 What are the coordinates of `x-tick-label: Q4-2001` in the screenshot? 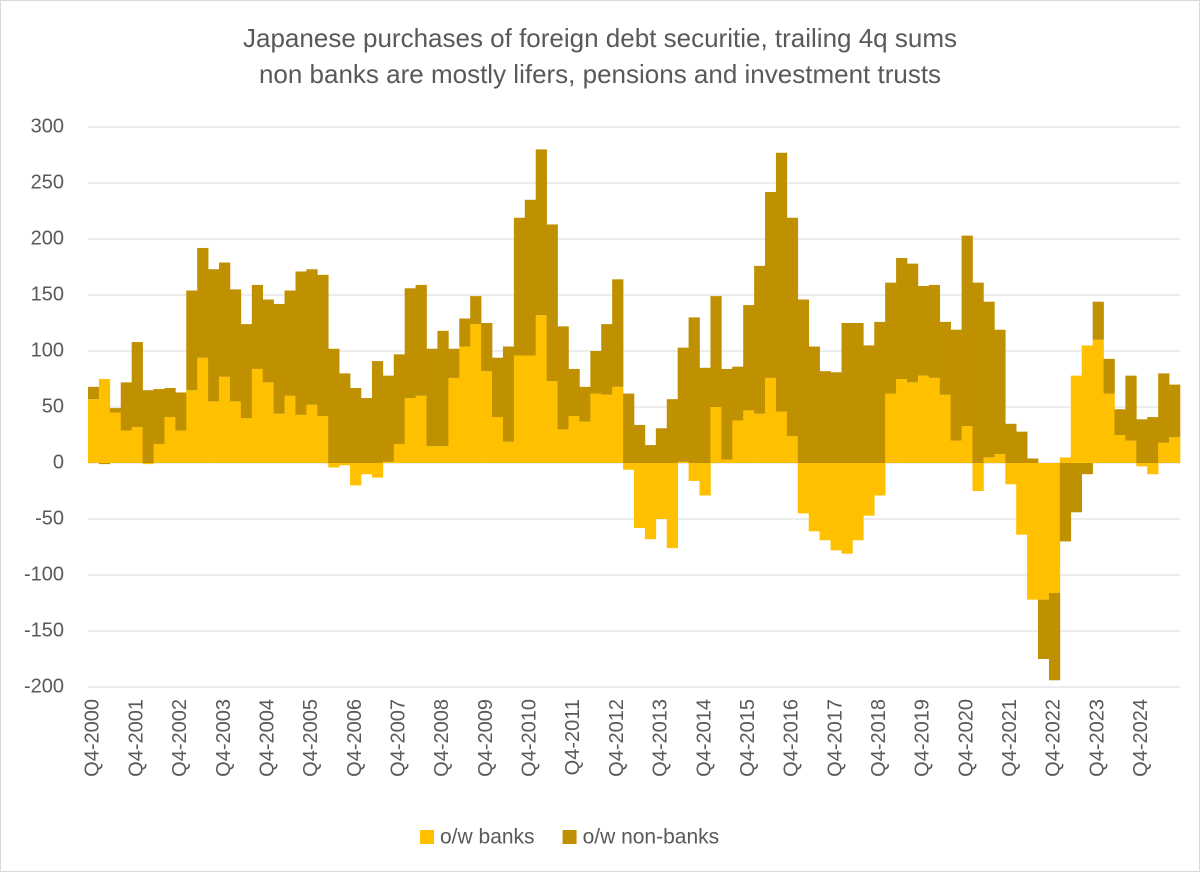 It's located at (136, 738).